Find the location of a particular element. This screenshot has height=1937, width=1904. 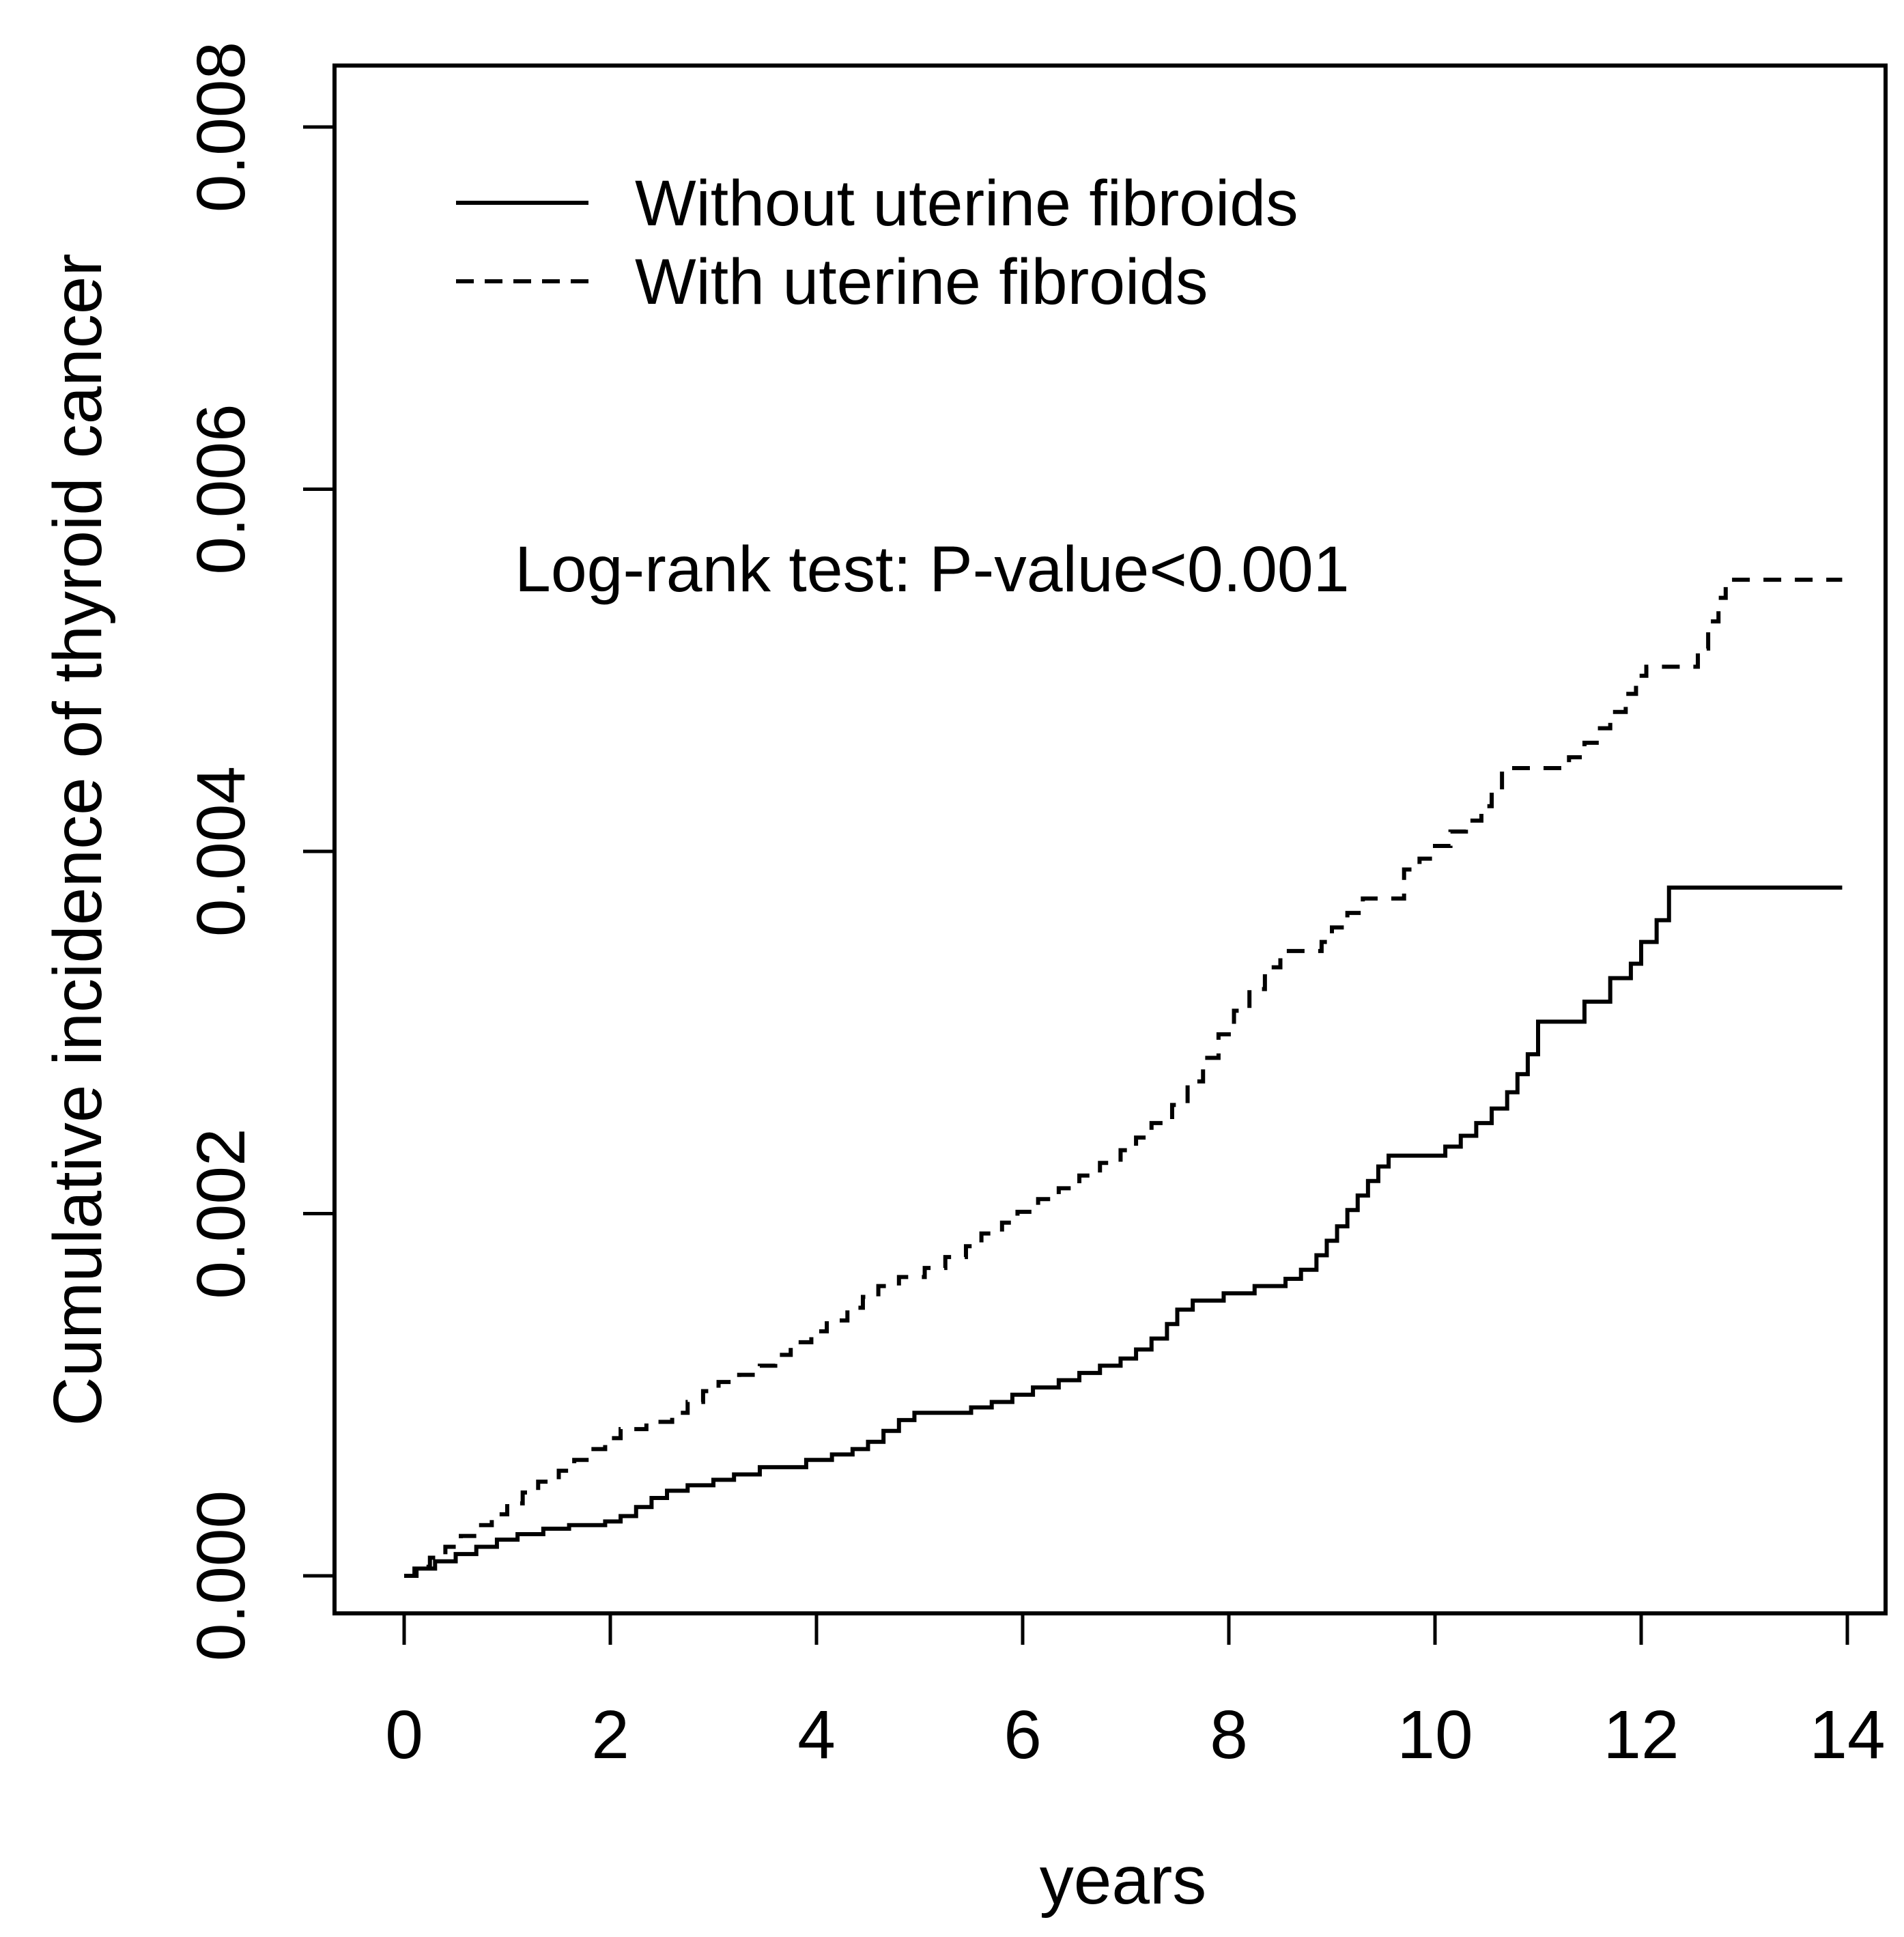

y-tick-label: 0.000 is located at coordinates (221, 1575).